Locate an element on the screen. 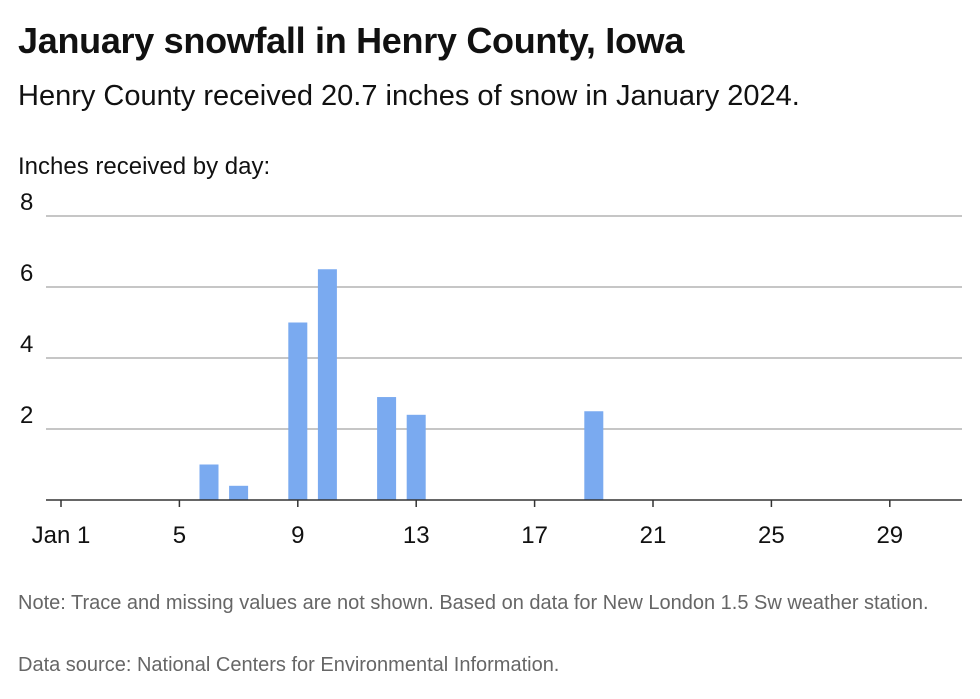  y-tick-label: 2 is located at coordinates (26, 415).